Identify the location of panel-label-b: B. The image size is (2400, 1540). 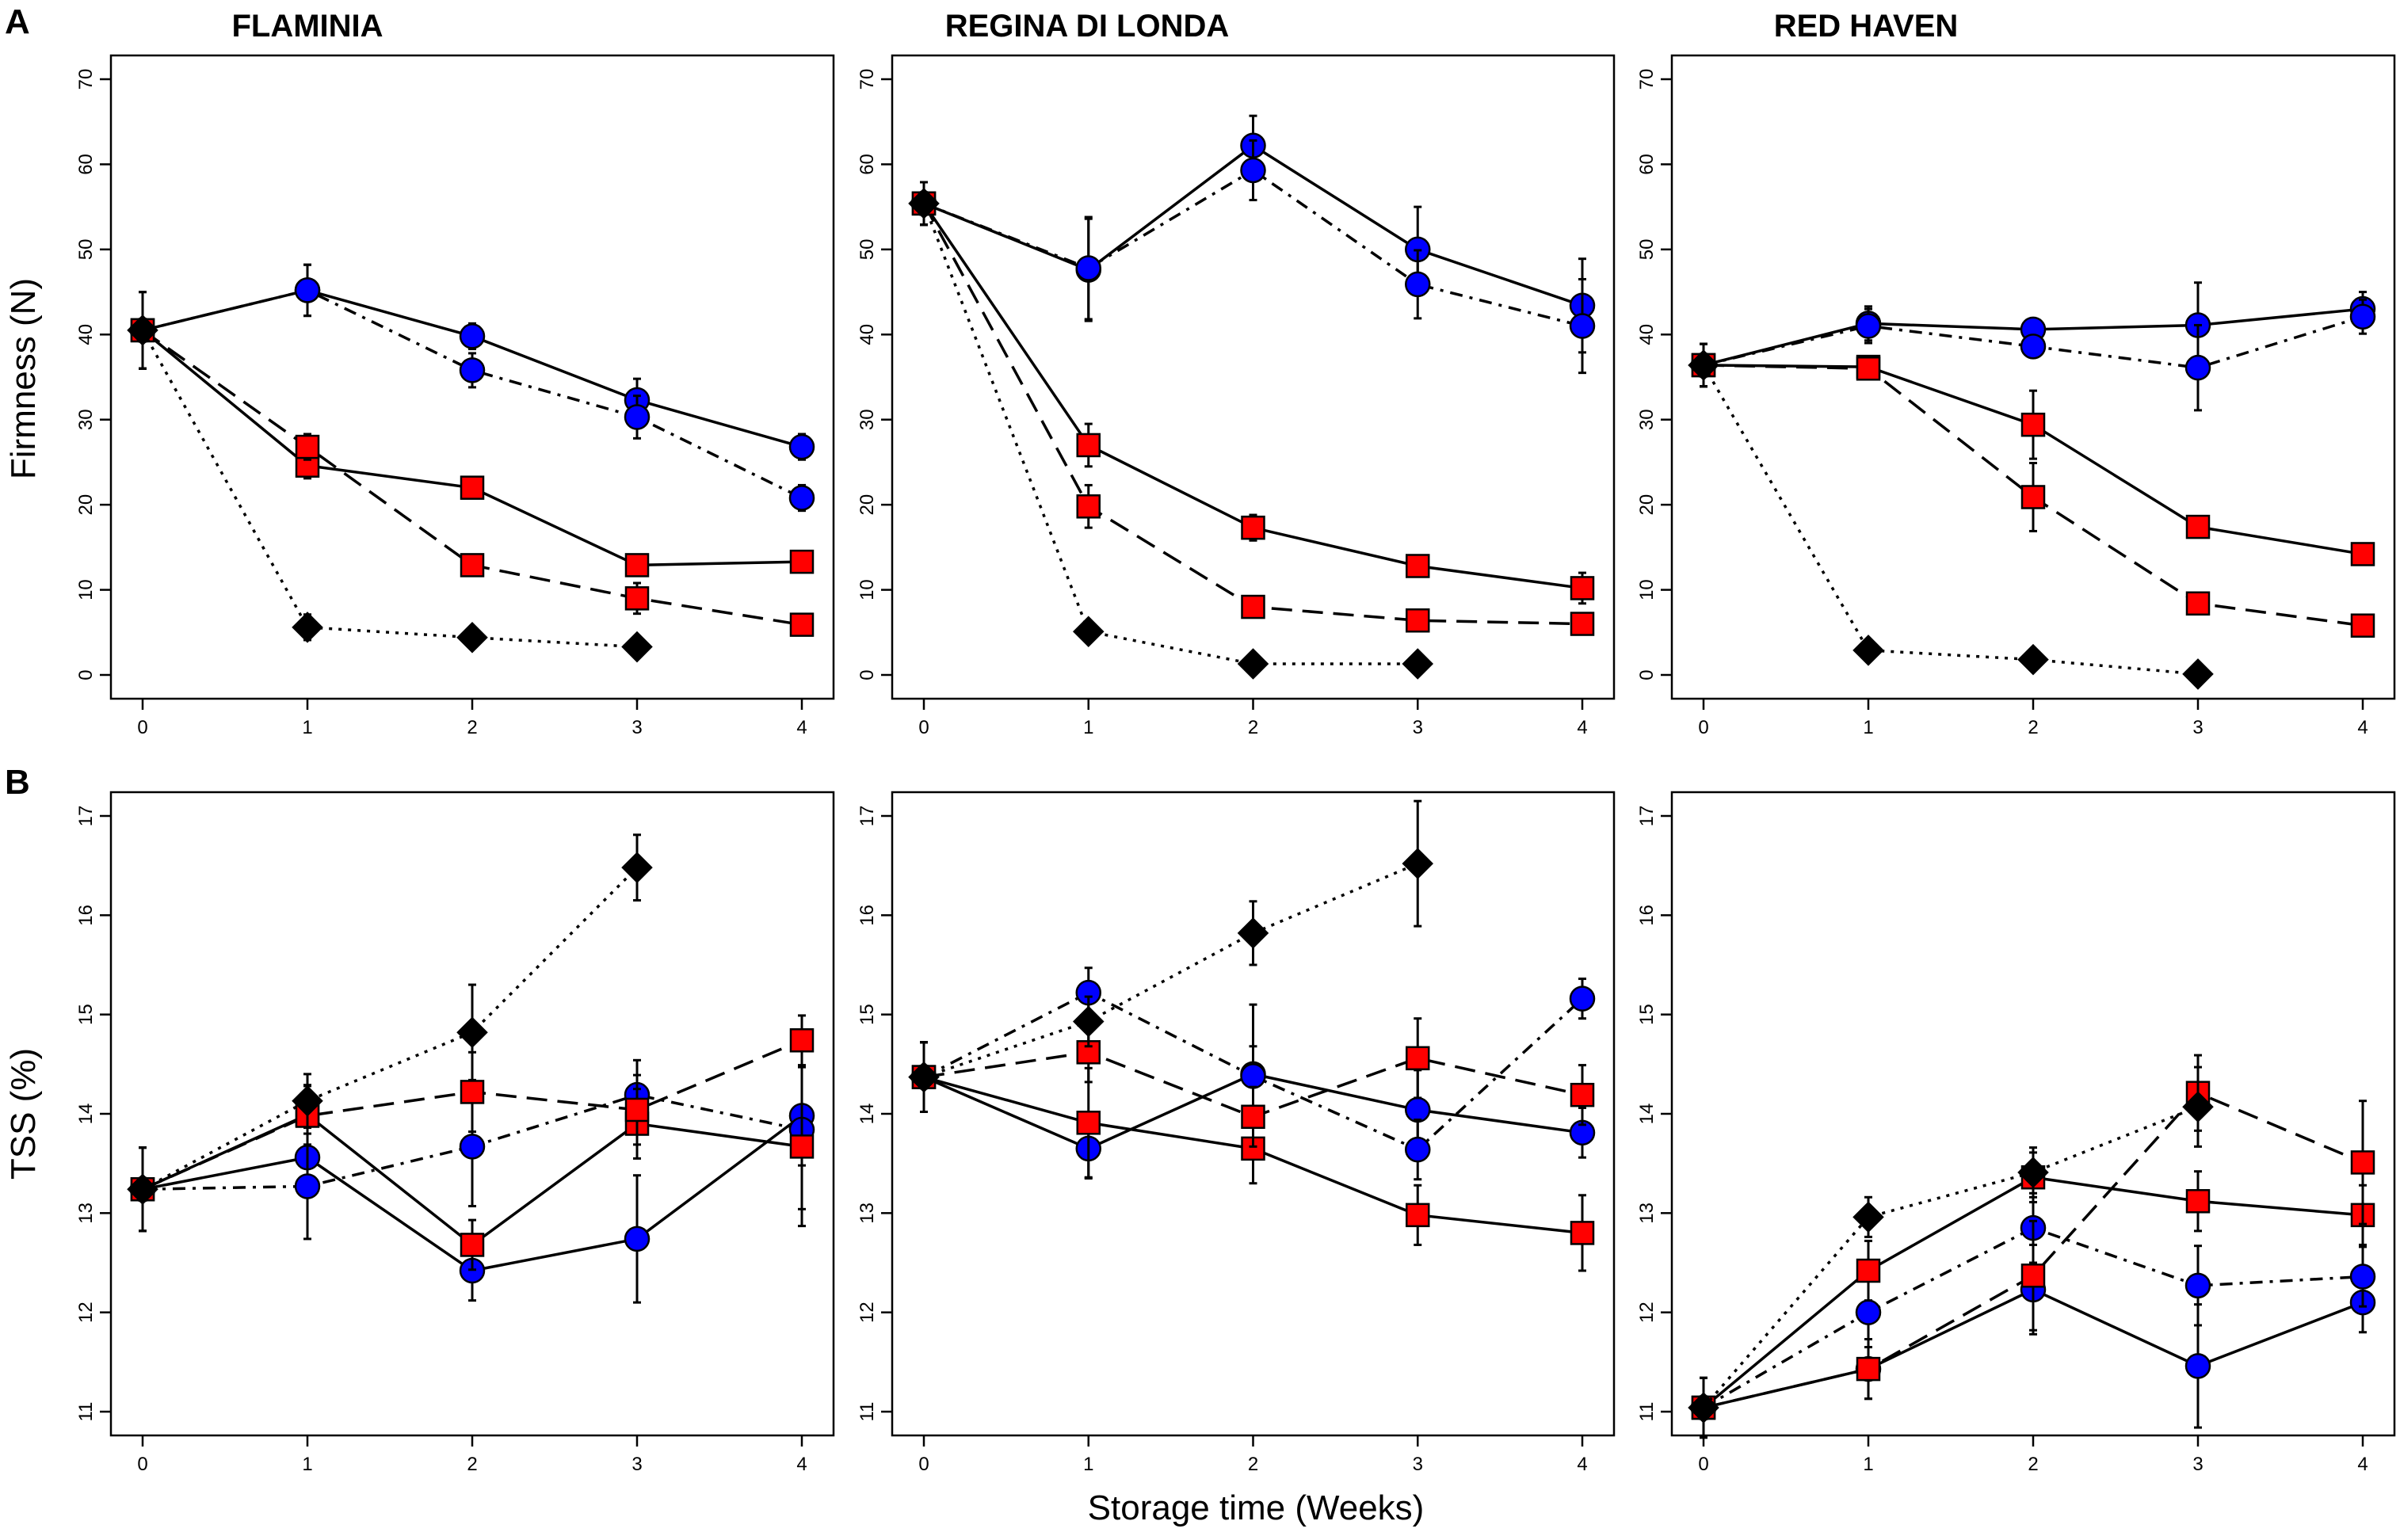
(17, 782).